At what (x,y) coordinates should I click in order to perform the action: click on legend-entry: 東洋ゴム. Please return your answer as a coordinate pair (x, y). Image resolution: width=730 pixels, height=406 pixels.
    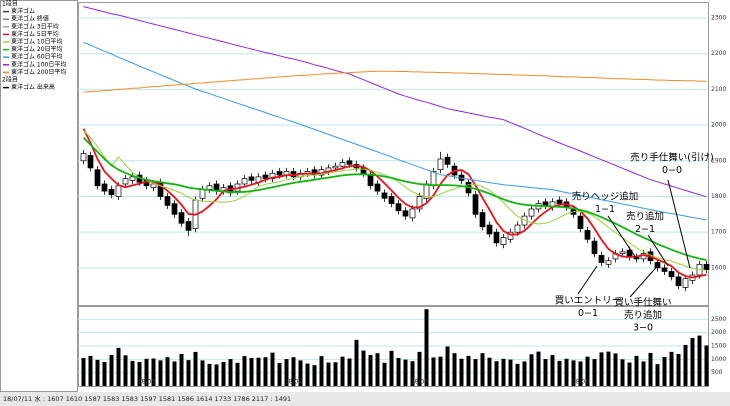
    Looking at the image, I should click on (23, 11).